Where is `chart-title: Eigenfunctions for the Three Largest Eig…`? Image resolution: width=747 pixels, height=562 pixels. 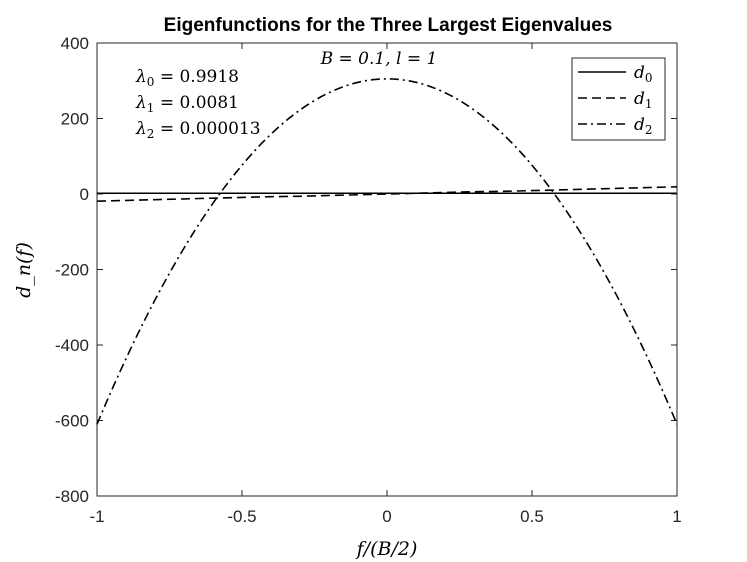
chart-title: Eigenfunctions for the Three Largest Eig… is located at coordinates (388, 25).